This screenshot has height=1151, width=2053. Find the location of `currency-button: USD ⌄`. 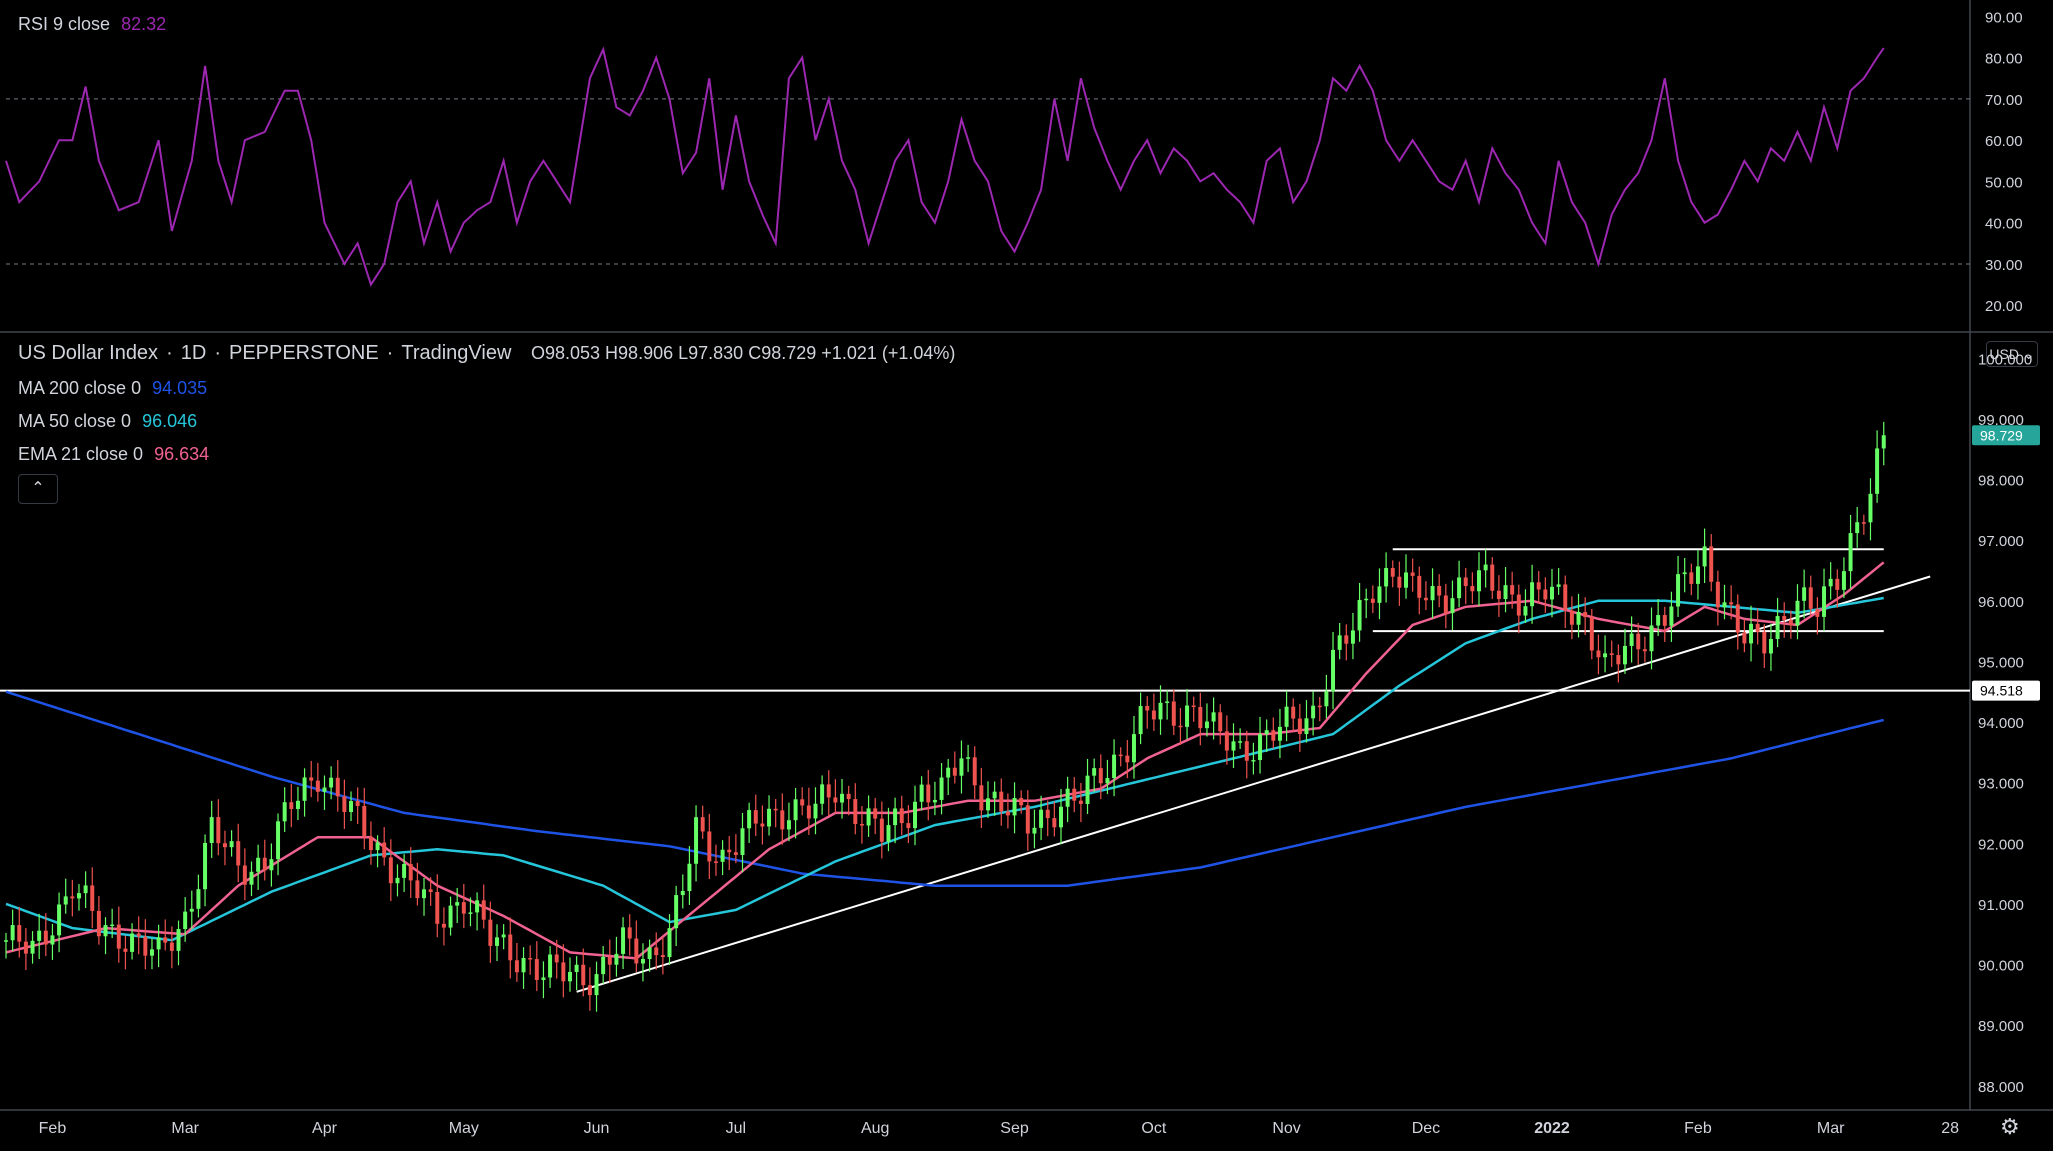

currency-button: USD ⌄ is located at coordinates (2012, 354).